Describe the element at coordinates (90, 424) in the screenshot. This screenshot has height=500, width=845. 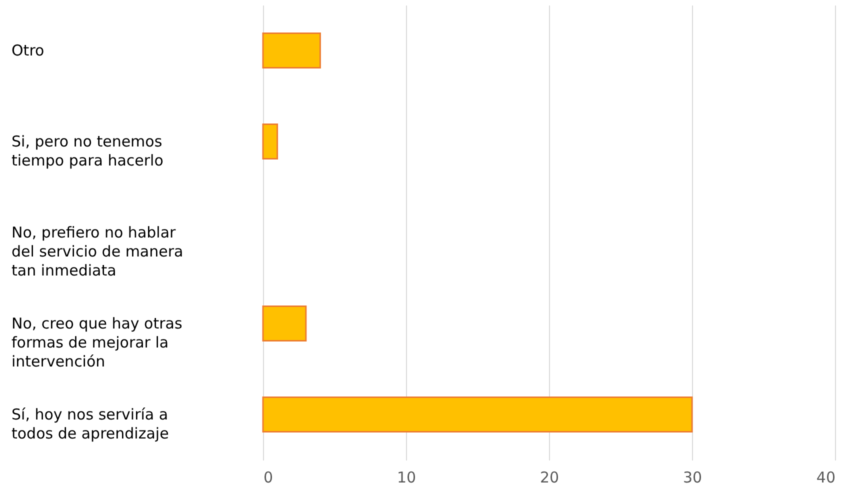
I see `y-tick-label: Sí, hoy nos serviría a todos de aprendizaje` at that location.